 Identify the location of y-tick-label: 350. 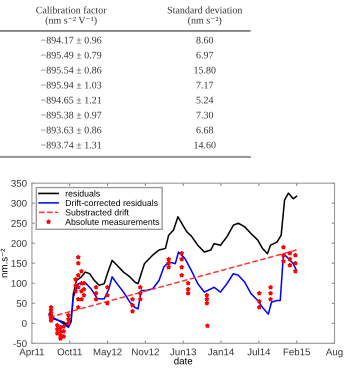
(19, 183).